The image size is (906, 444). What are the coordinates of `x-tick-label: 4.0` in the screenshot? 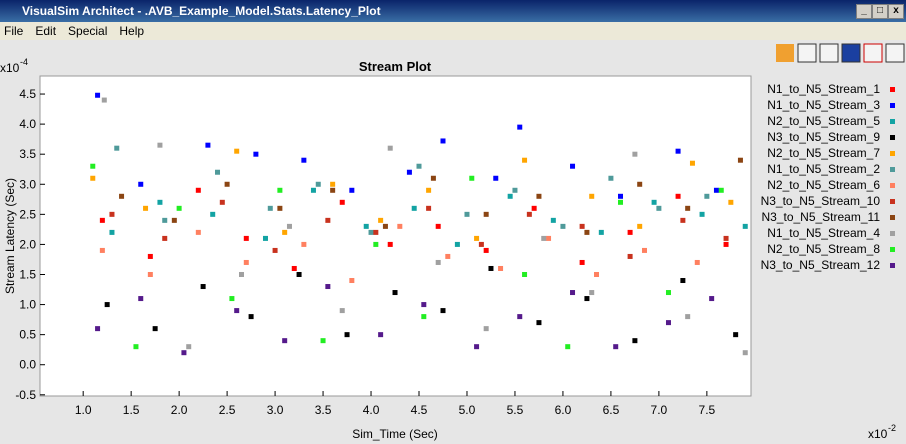 It's located at (371, 410).